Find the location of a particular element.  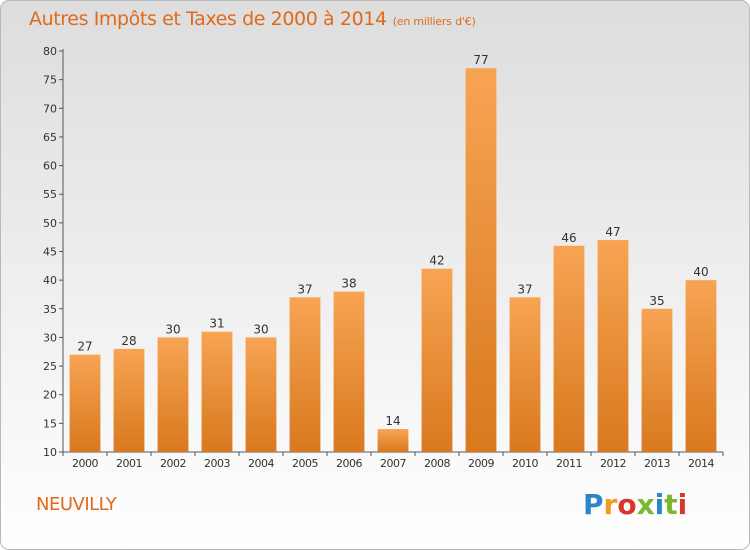

y-tick-label: 30 is located at coordinates (50, 337).